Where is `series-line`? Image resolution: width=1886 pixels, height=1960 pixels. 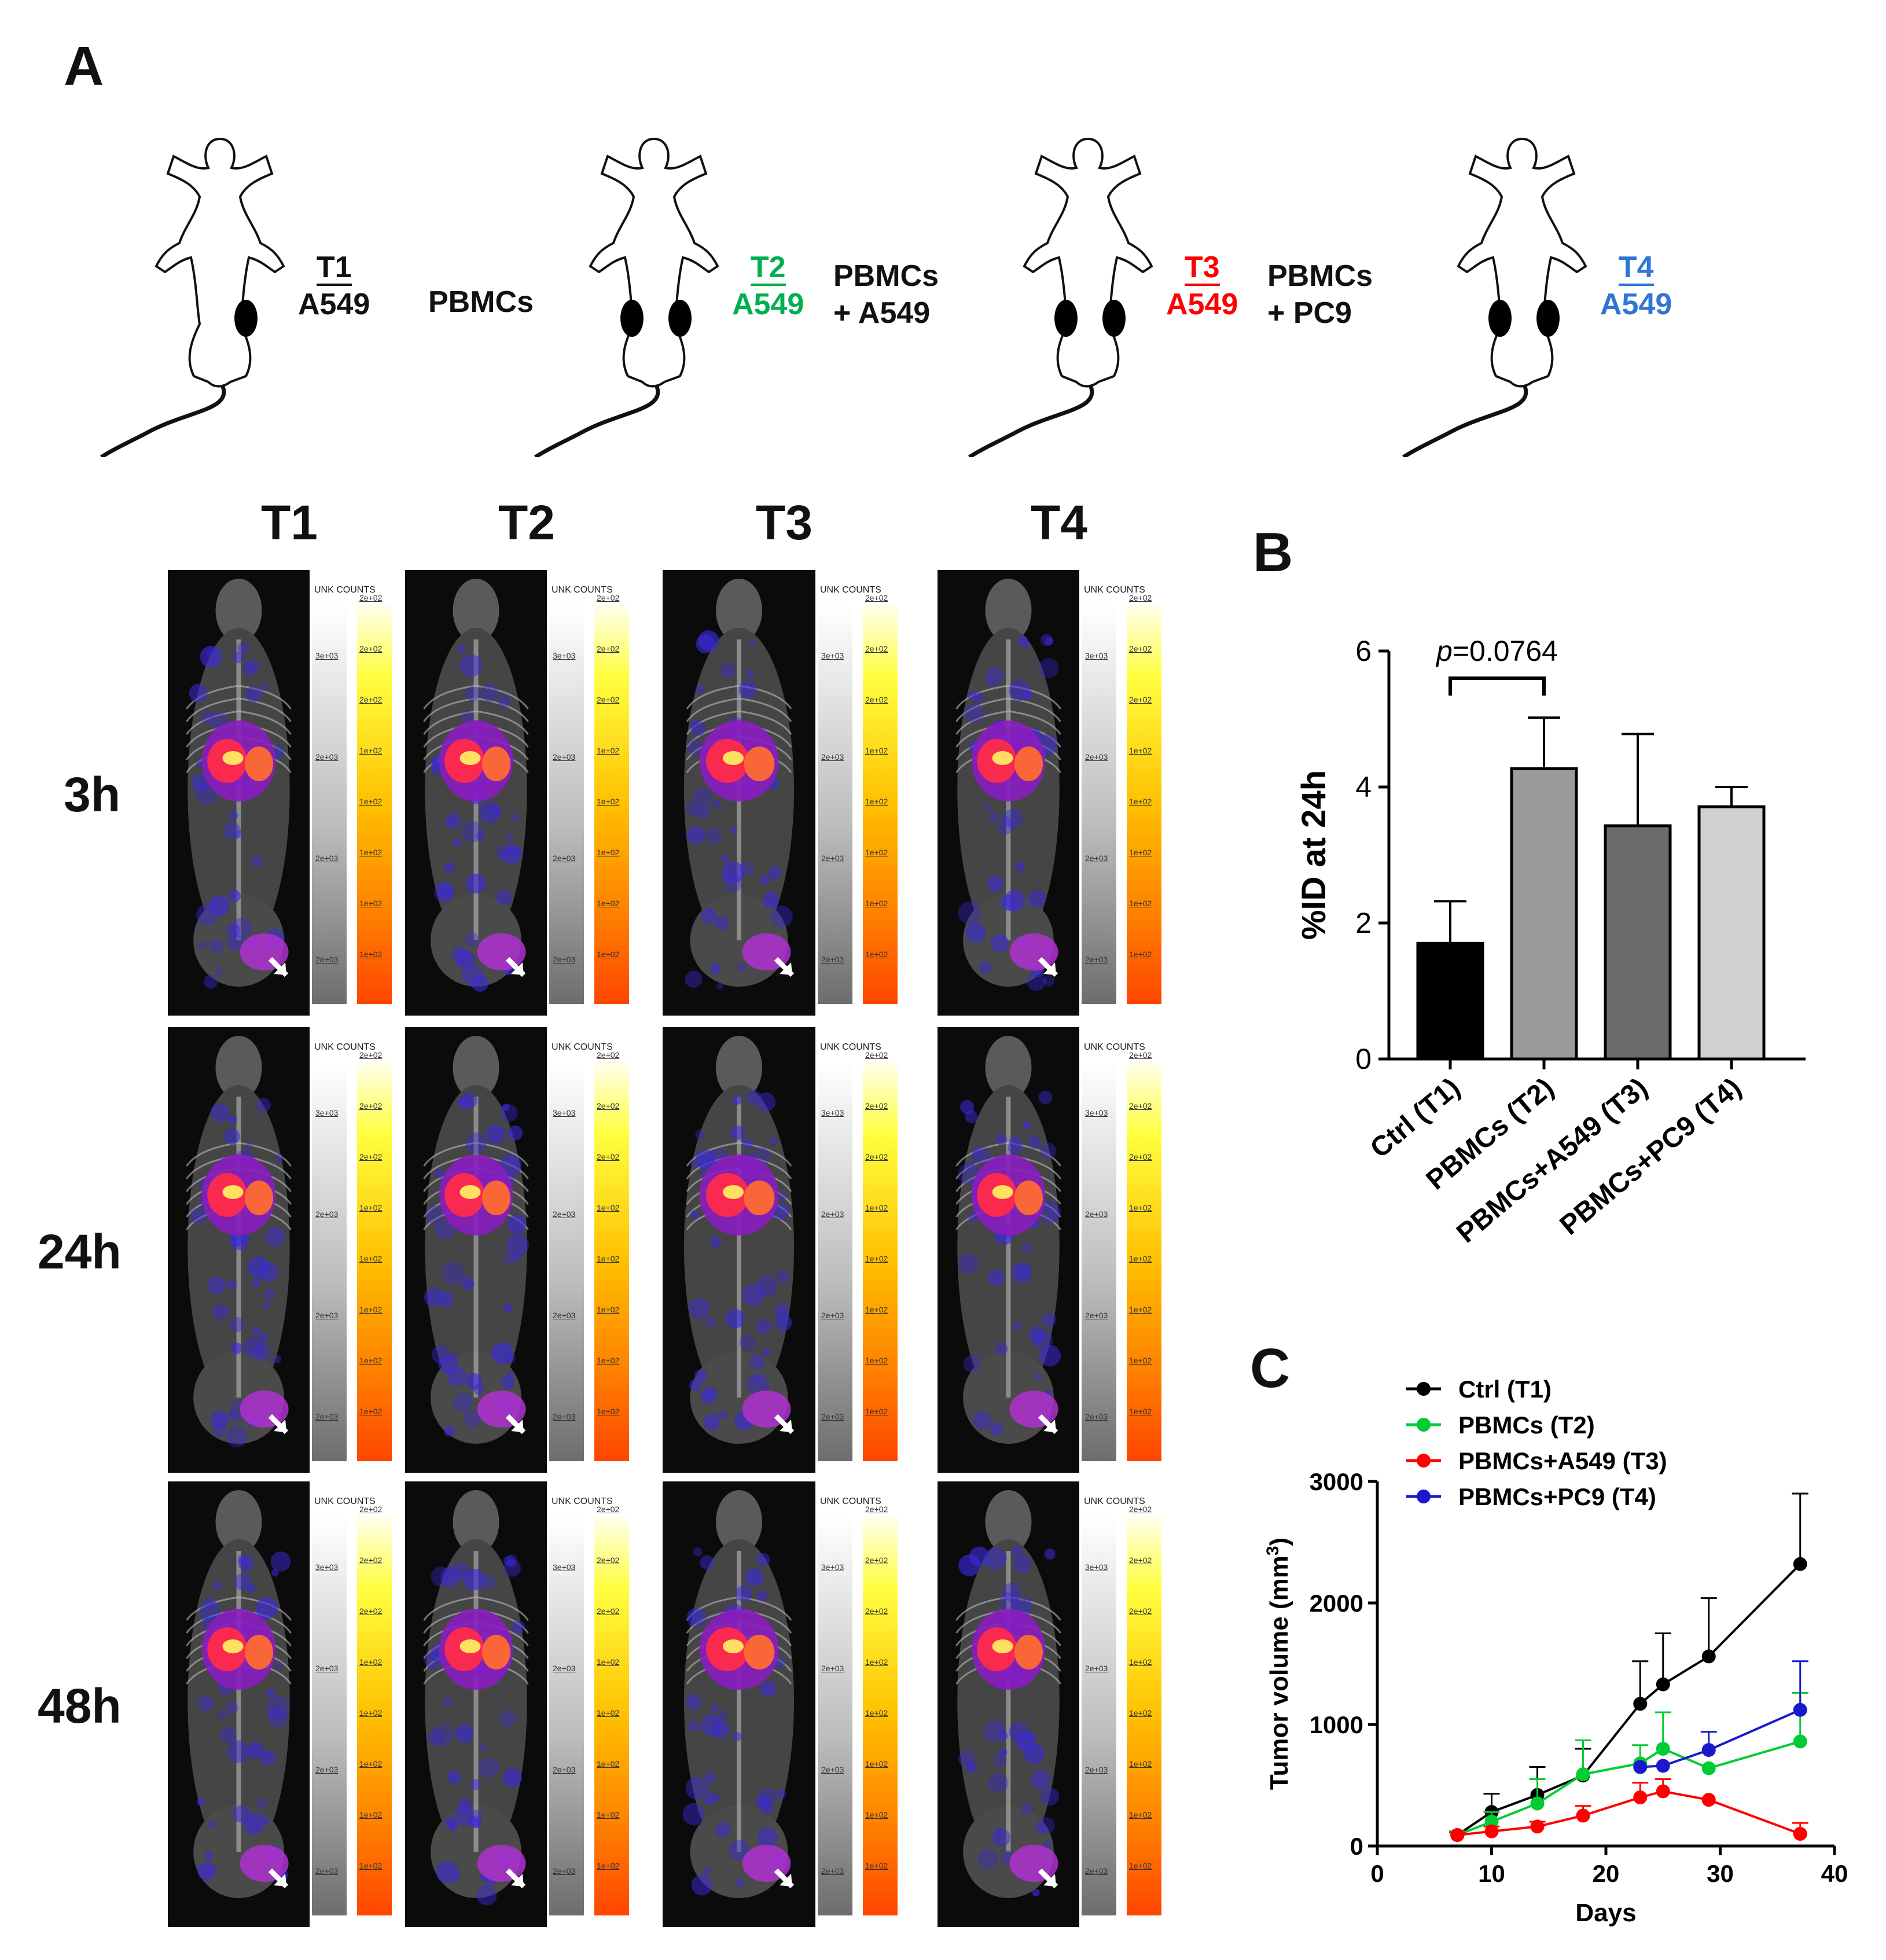 series-line is located at coordinates (1629, 1788).